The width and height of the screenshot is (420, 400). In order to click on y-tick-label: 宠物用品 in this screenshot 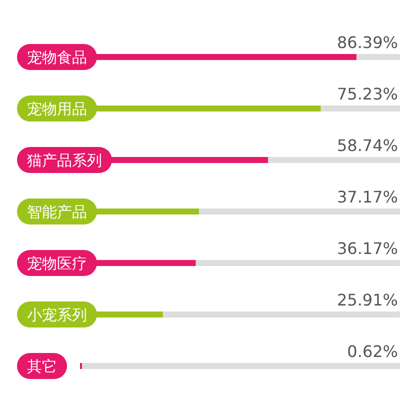, I will do `click(57, 109)`.